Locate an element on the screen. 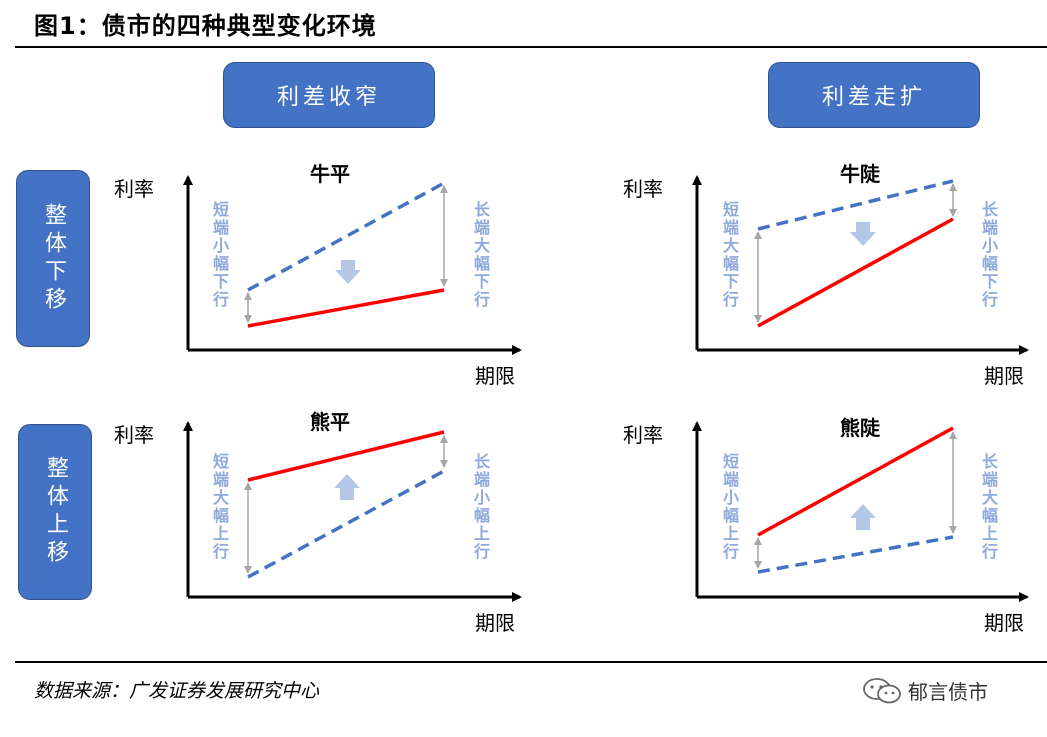 The height and width of the screenshot is (737, 1047). long-end-note: 长端大幅上行 is located at coordinates (988, 507).